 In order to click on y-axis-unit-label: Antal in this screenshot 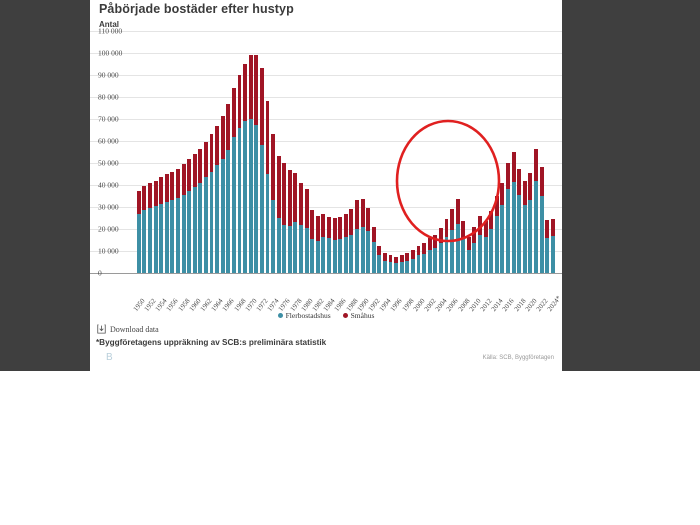, I will do `click(109, 24)`.